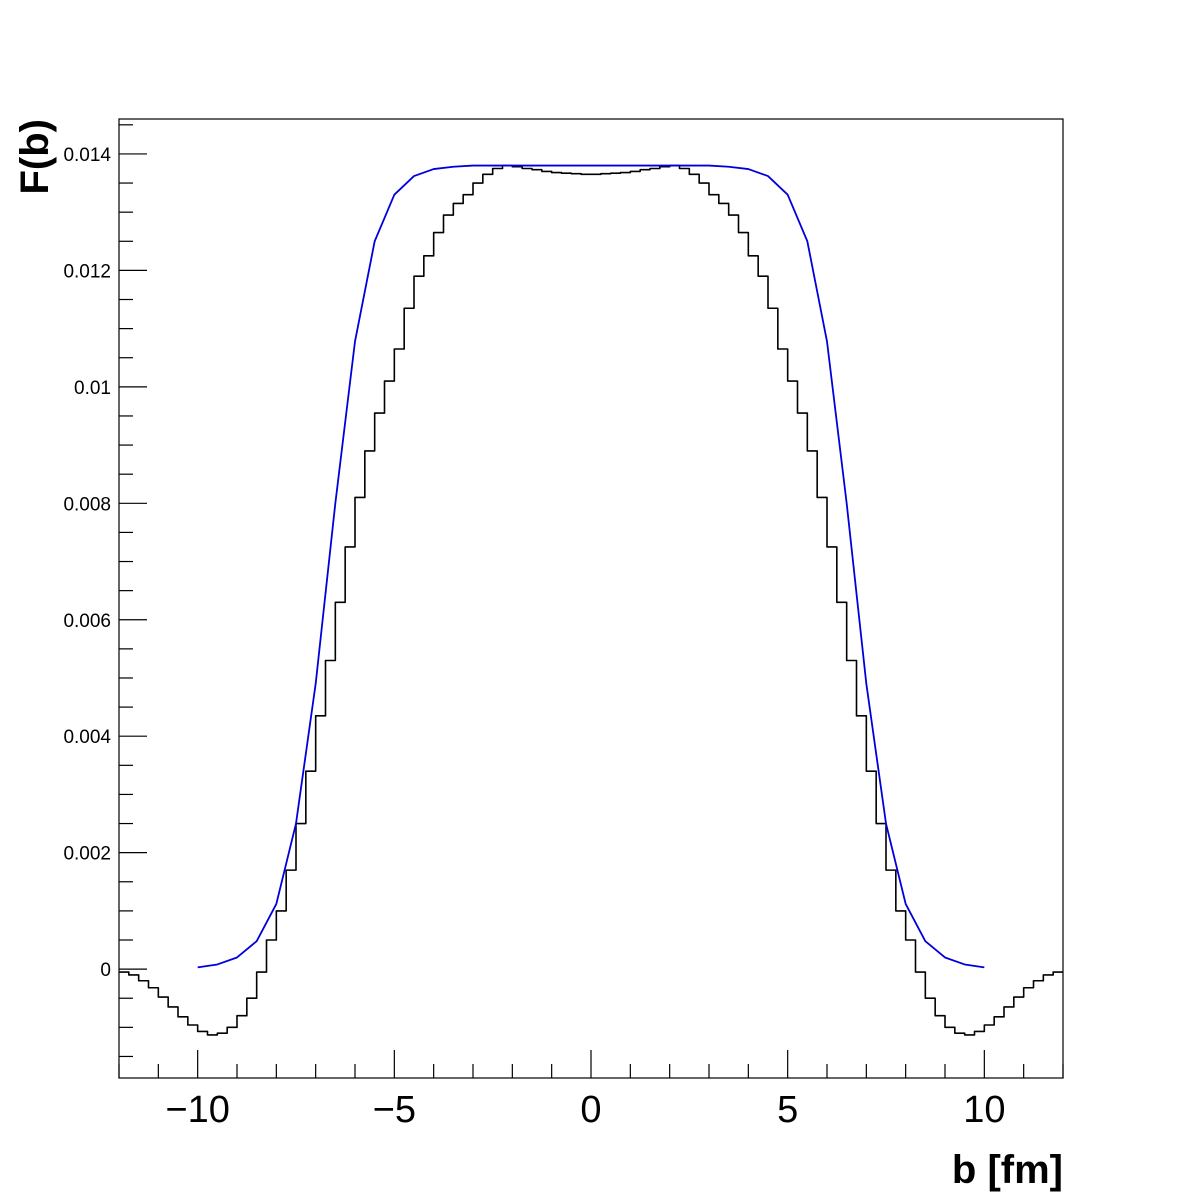  What do you see at coordinates (87, 155) in the screenshot?
I see `y-tick-label: 0.014` at bounding box center [87, 155].